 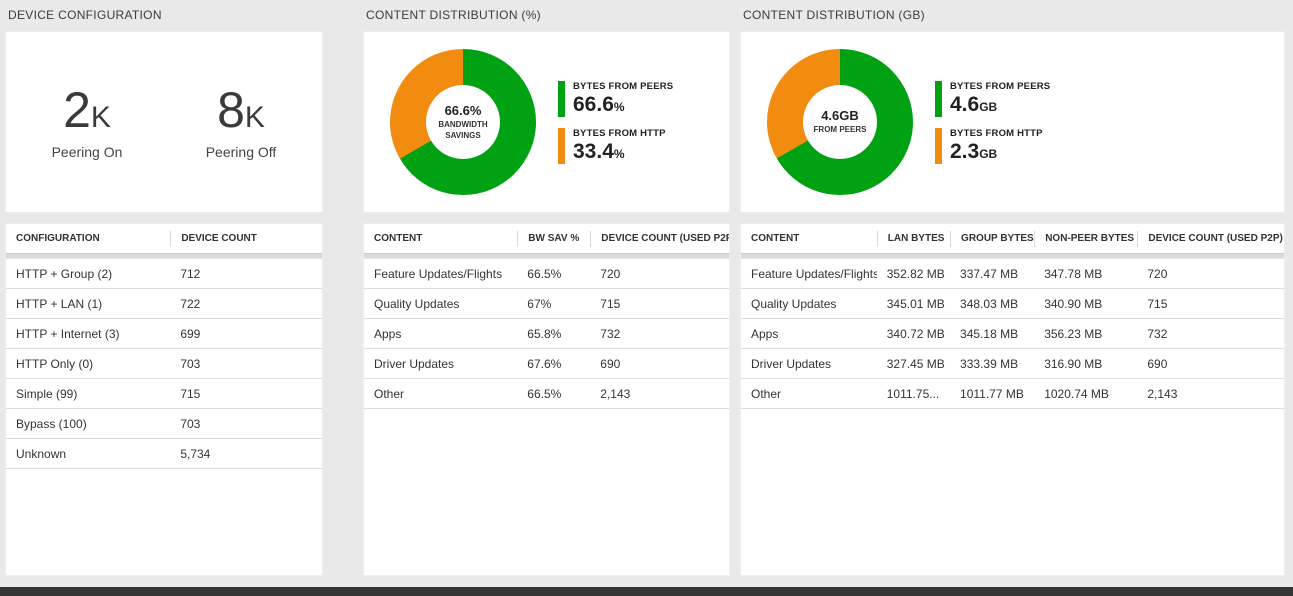 What do you see at coordinates (915, 363) in the screenshot?
I see `table-cell: 327.45 MB` at bounding box center [915, 363].